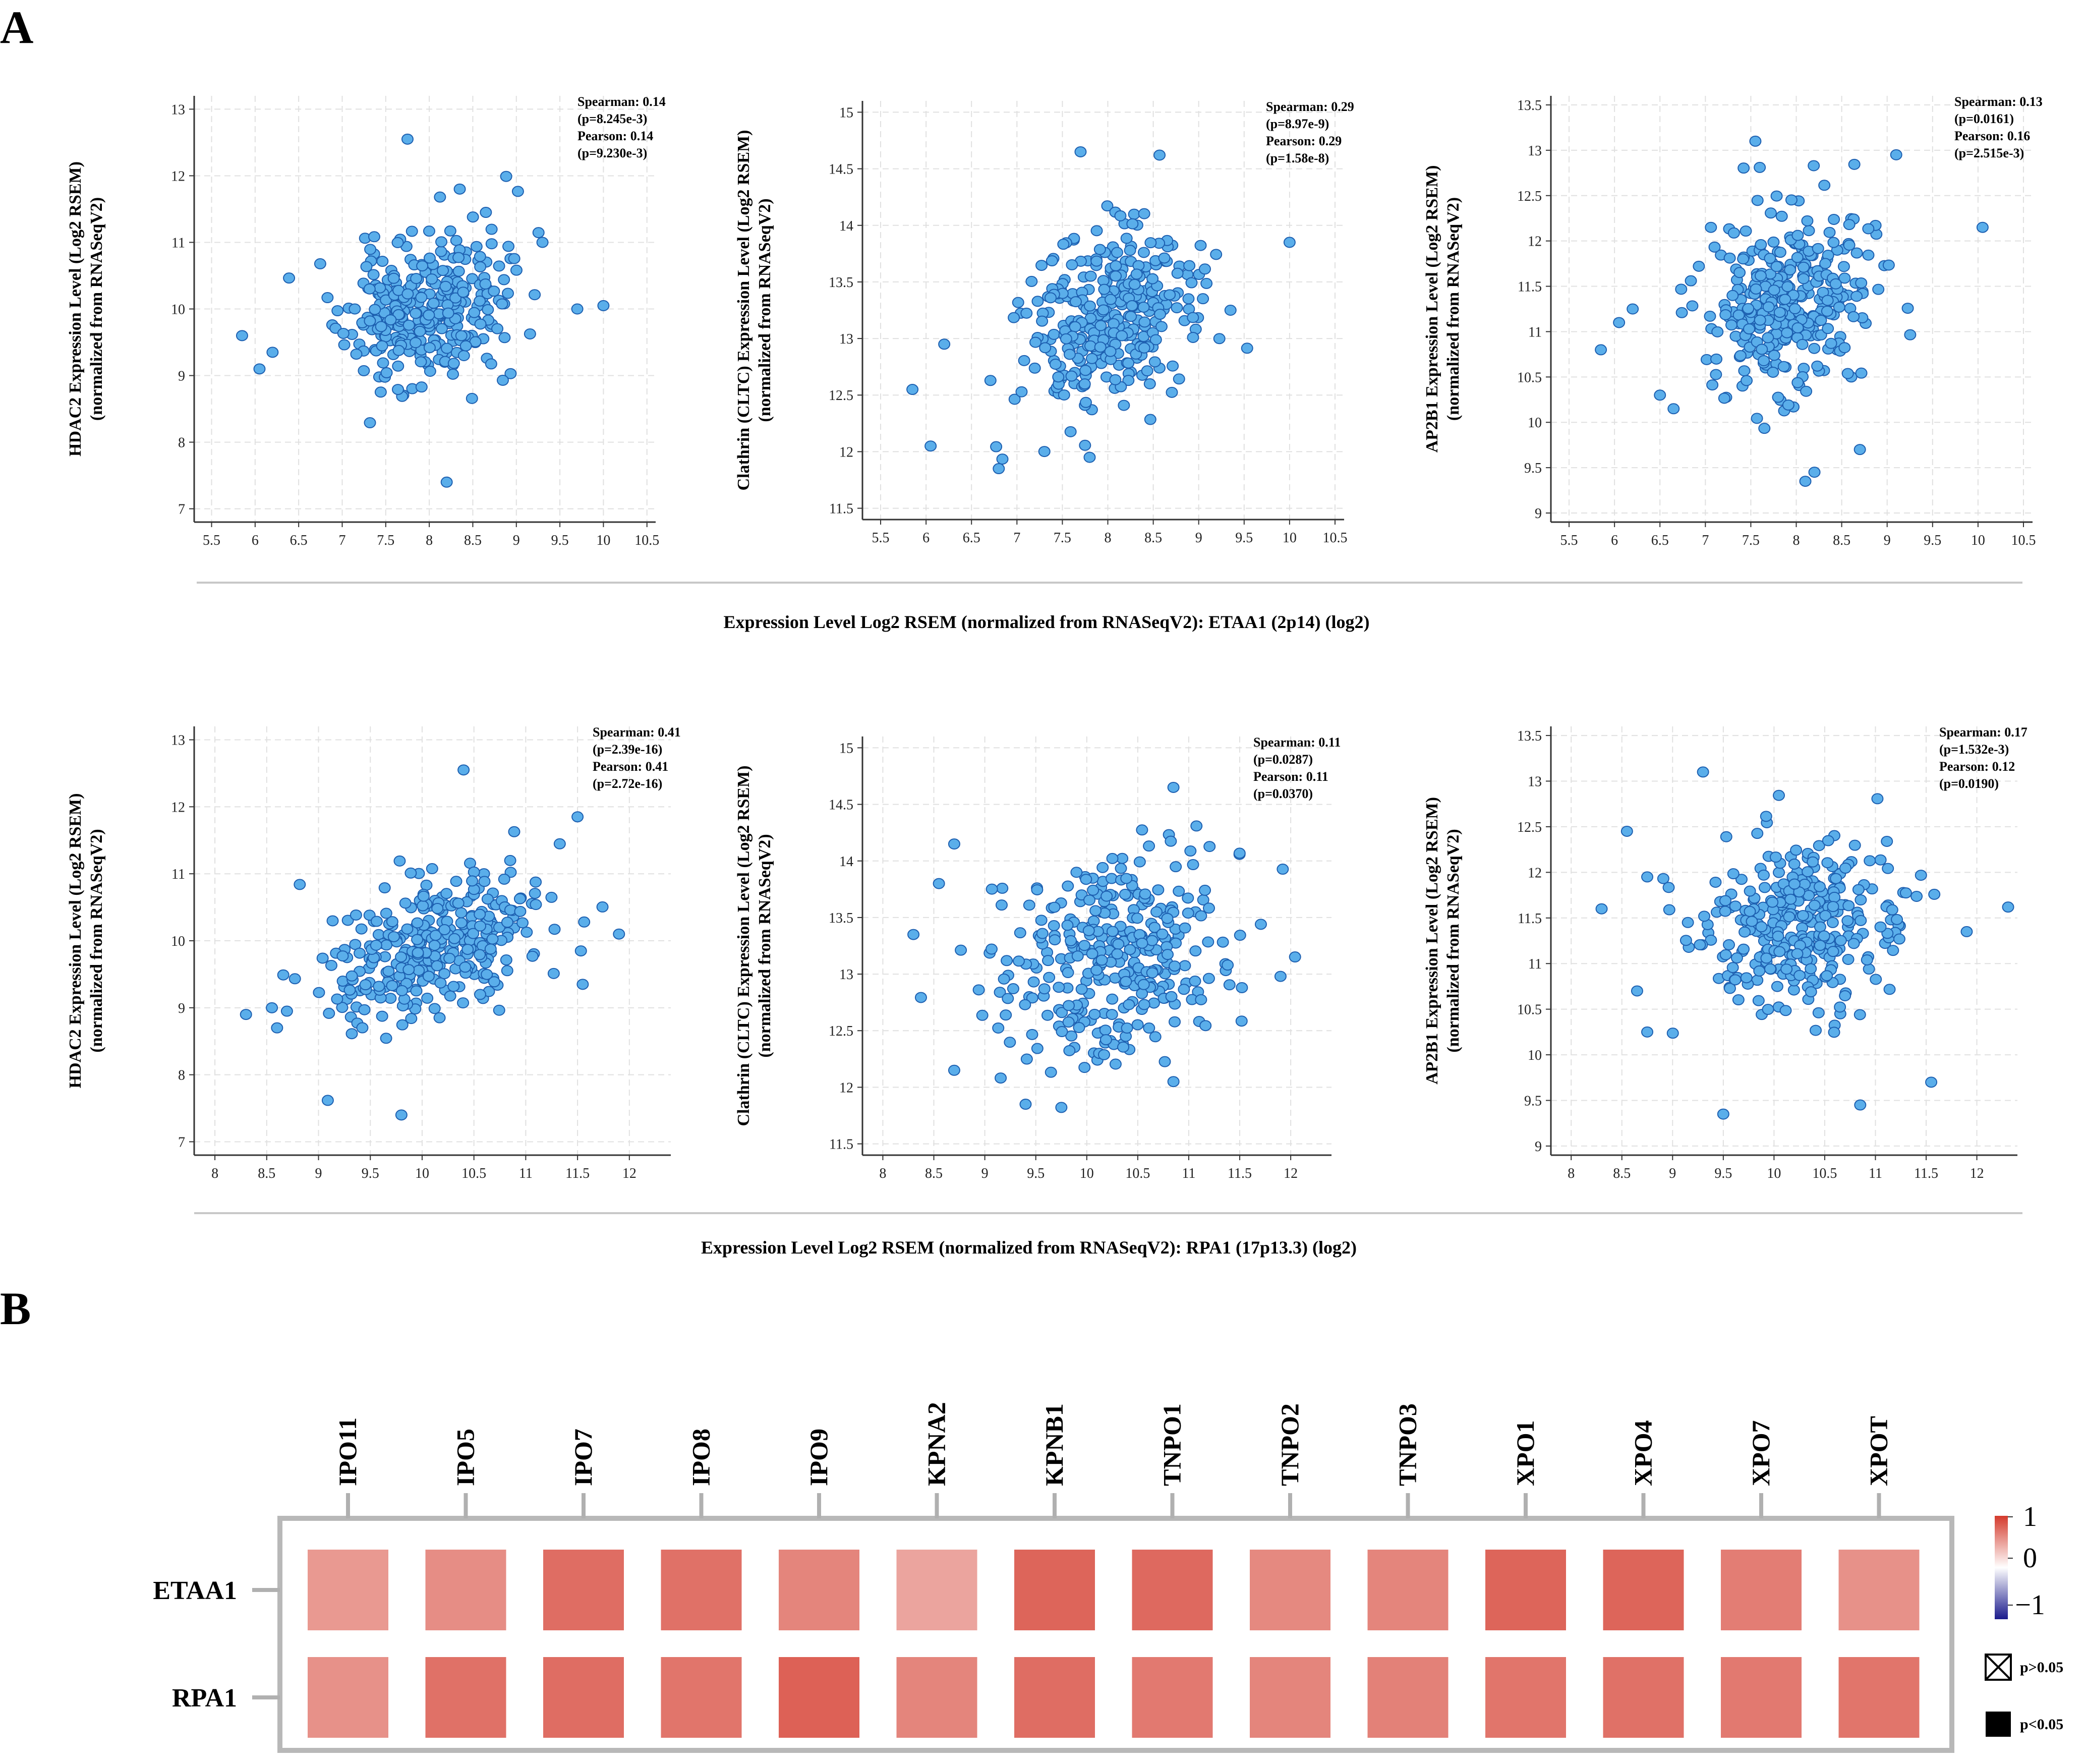 This screenshot has height=1764, width=2085. I want to click on x-tick-label: 8.5, so click(1622, 1173).